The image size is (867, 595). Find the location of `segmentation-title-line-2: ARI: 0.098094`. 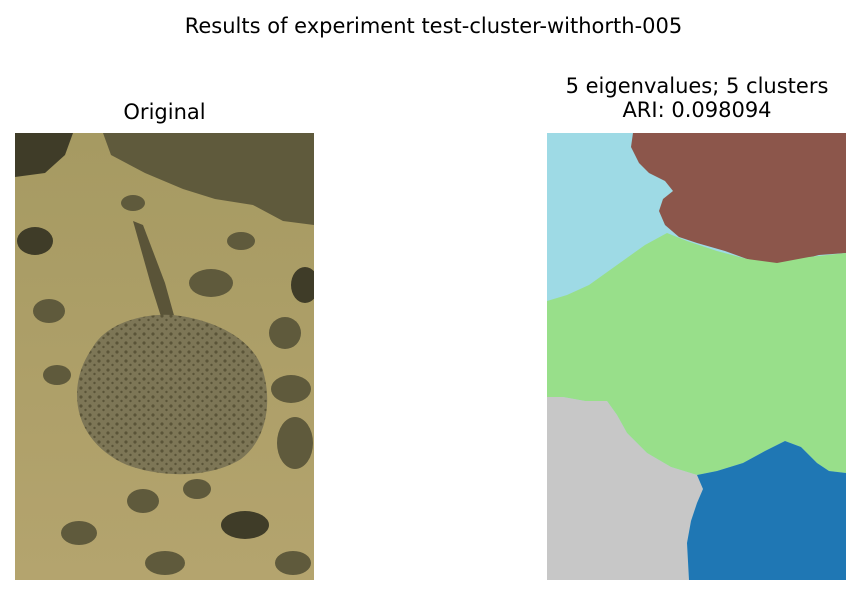

segmentation-title-line-2: ARI: 0.098094 is located at coordinates (697, 110).